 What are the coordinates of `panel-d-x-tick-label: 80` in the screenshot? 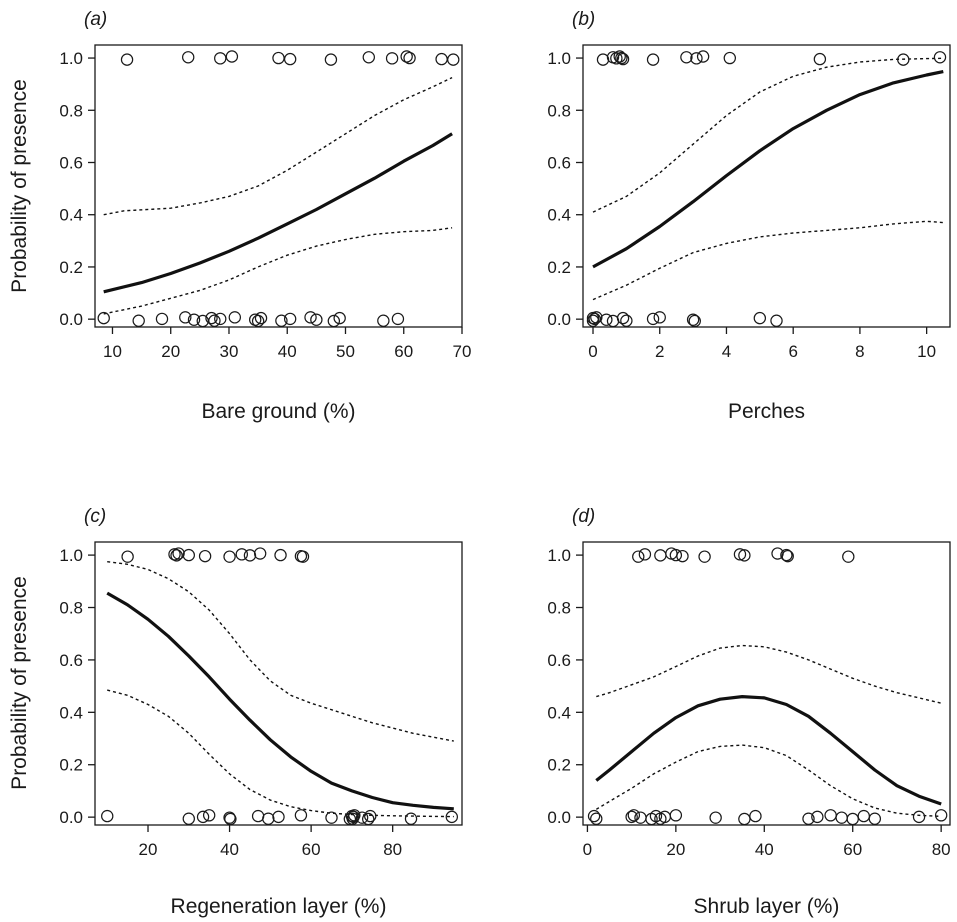 It's located at (941, 849).